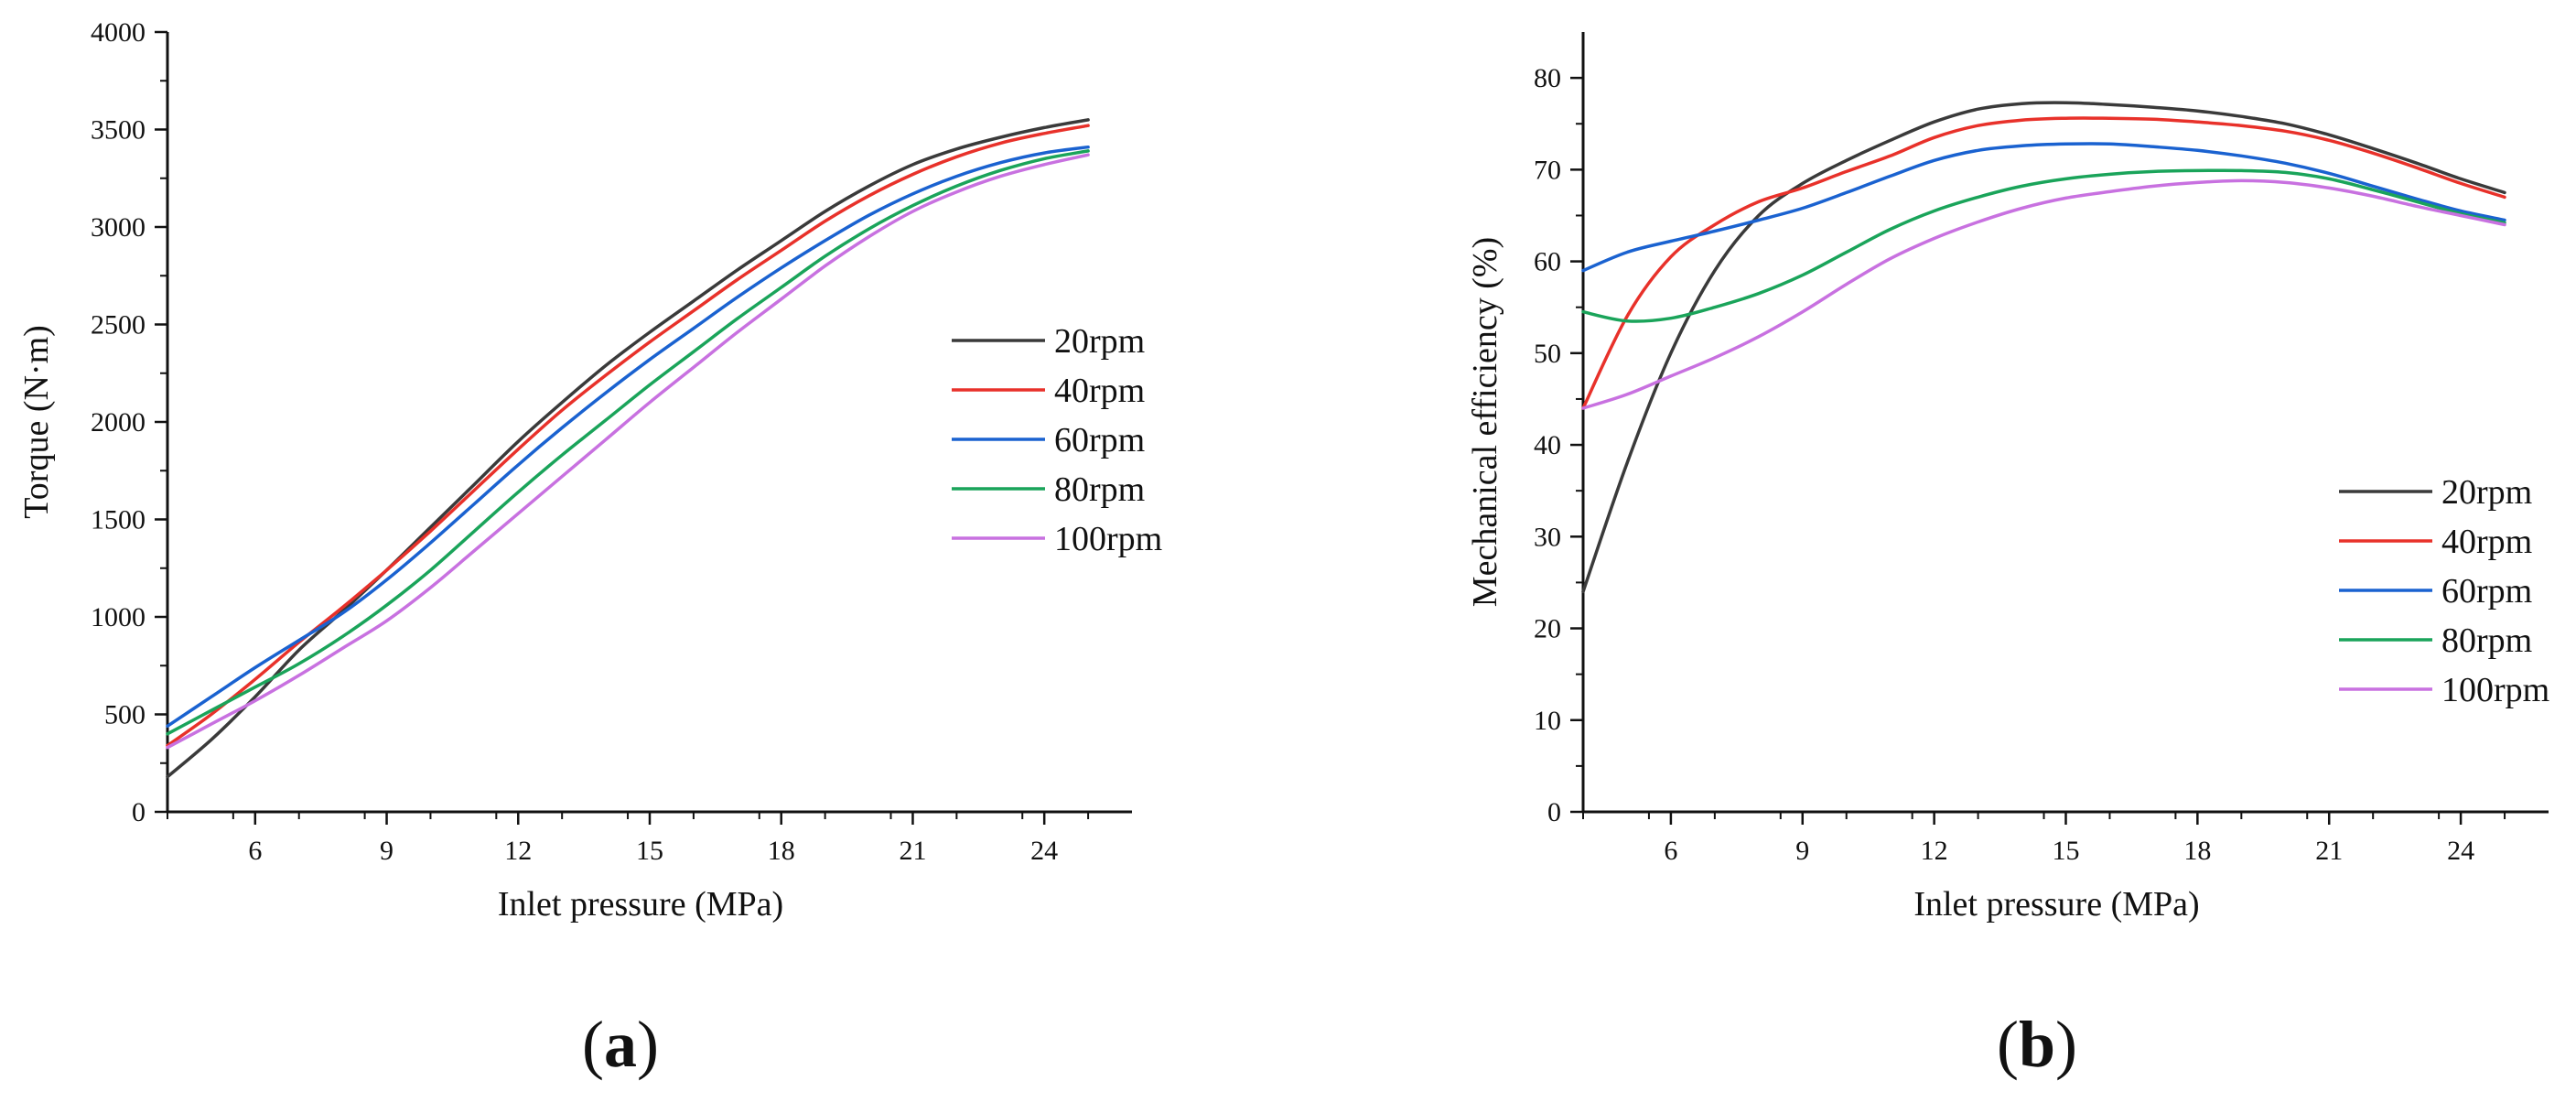  What do you see at coordinates (1547, 537) in the screenshot?
I see `y-tick-label: 30` at bounding box center [1547, 537].